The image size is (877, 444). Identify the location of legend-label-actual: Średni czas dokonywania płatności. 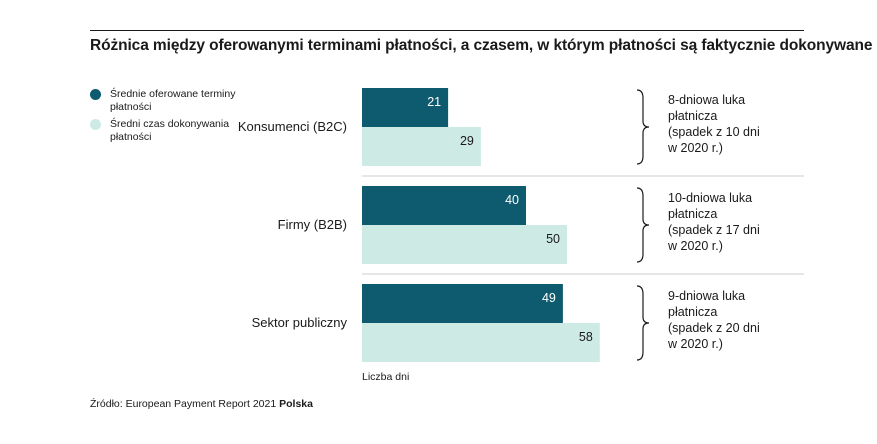
(170, 130).